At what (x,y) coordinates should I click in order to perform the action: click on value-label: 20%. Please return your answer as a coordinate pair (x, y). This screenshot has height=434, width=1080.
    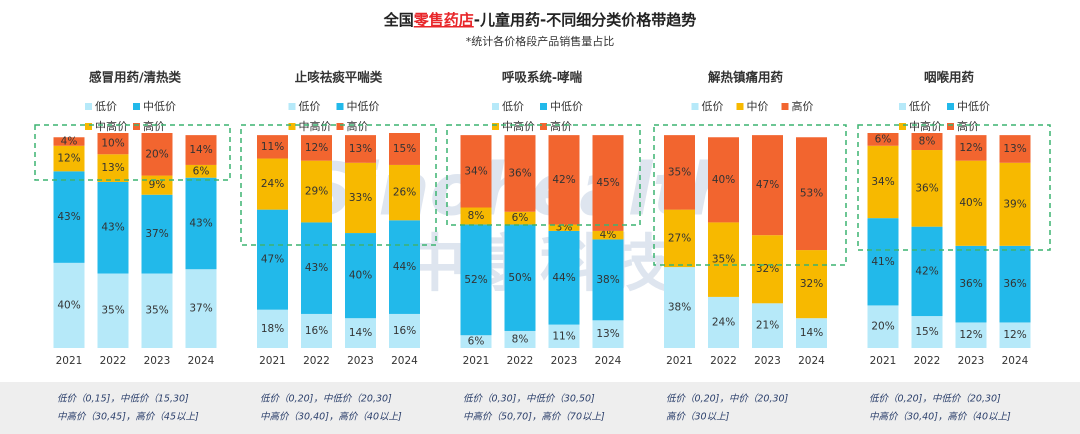
    Looking at the image, I should click on (156, 154).